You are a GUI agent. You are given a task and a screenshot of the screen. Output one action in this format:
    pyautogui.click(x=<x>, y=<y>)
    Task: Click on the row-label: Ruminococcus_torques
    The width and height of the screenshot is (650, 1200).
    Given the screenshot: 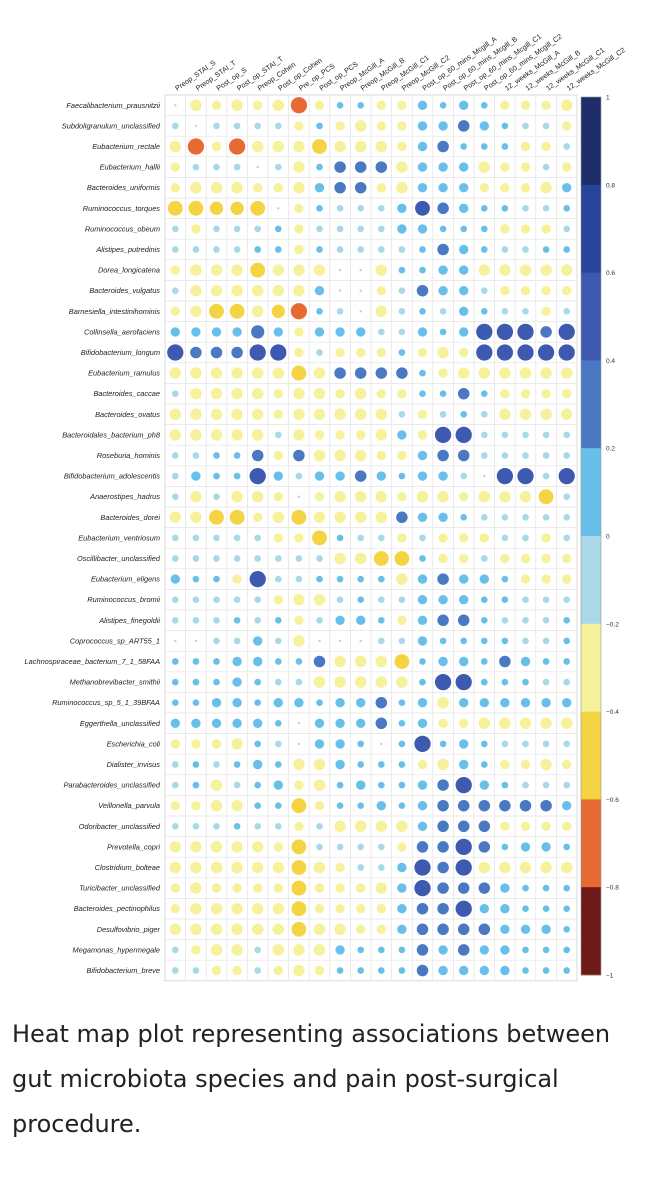 What is the action you would take?
    pyautogui.click(x=122, y=208)
    